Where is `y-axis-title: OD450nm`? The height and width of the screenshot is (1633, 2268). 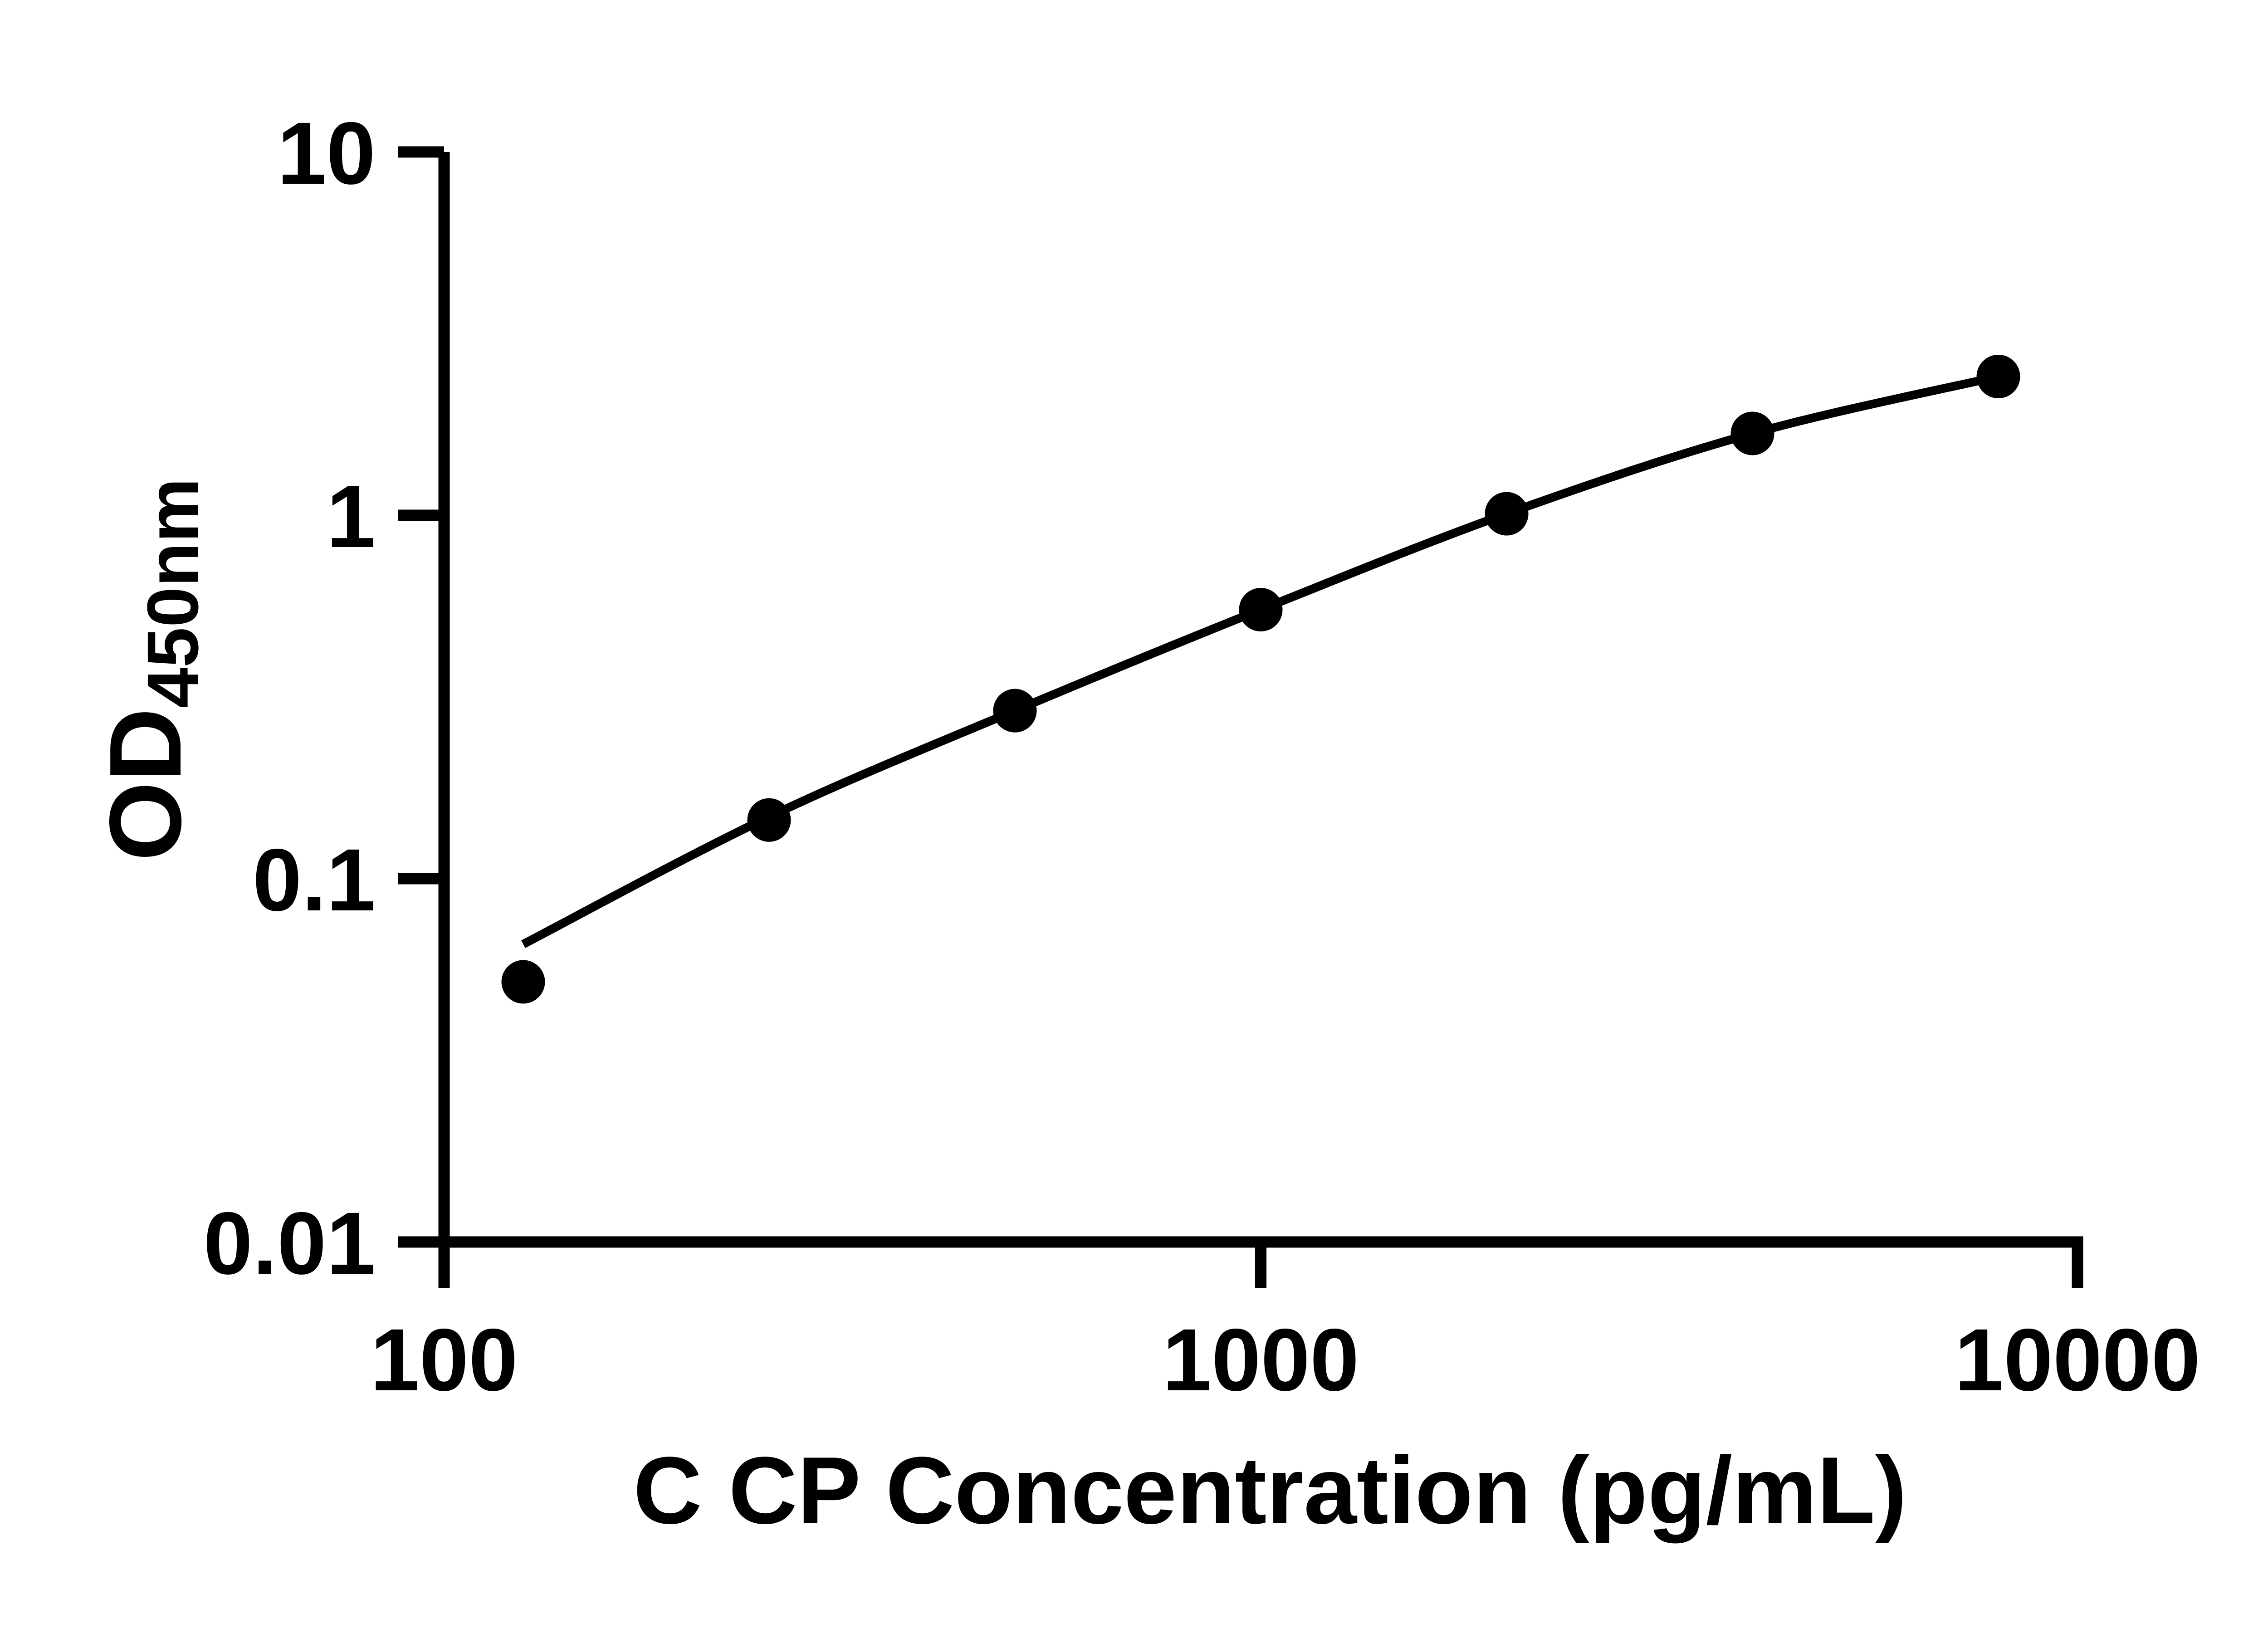 y-axis-title: OD450nm is located at coordinates (150, 669).